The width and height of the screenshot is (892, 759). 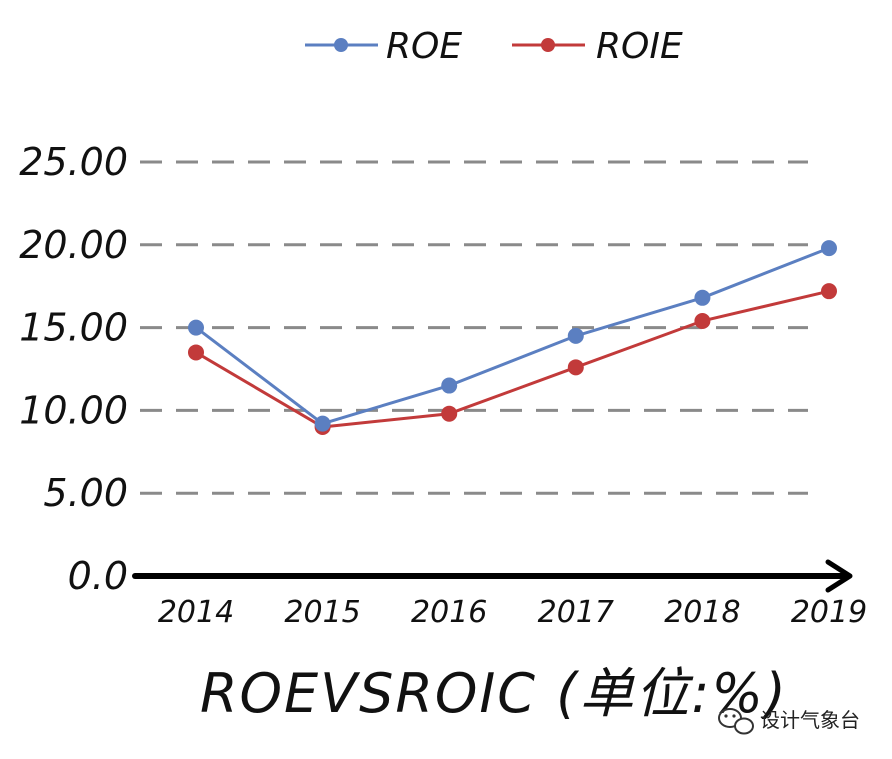 I want to click on legend: ROE ROIE, so click(x=494, y=46).